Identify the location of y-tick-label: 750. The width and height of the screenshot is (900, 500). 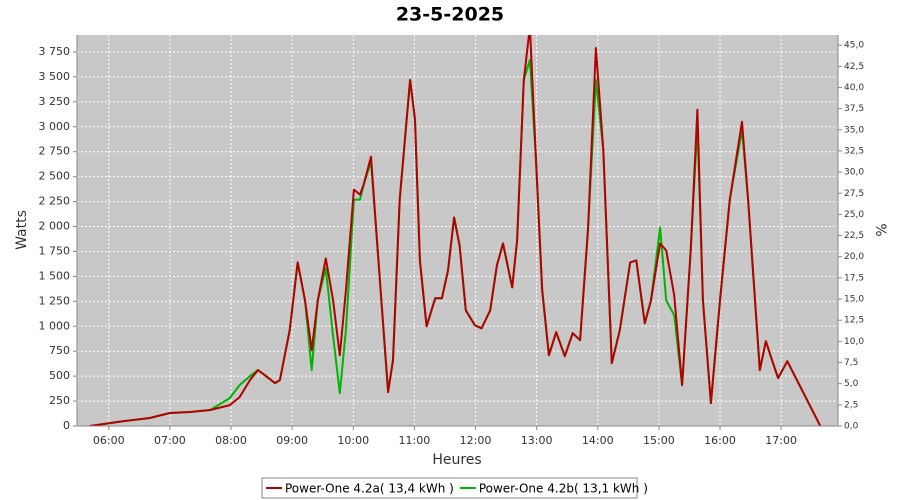
(59, 350).